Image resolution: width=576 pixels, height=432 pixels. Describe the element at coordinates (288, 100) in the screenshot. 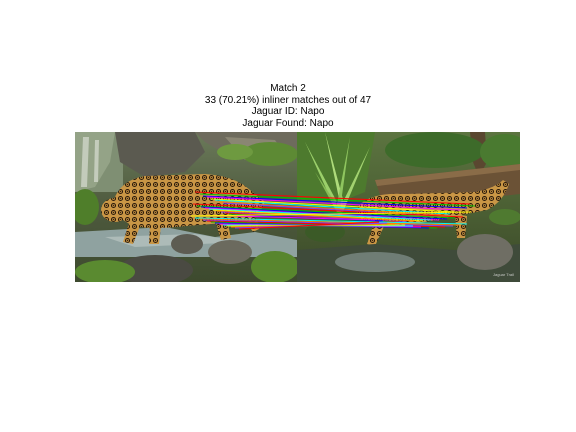

I see `title-inlier-summary: 33 (70.21%) inliner matches out of 47` at that location.